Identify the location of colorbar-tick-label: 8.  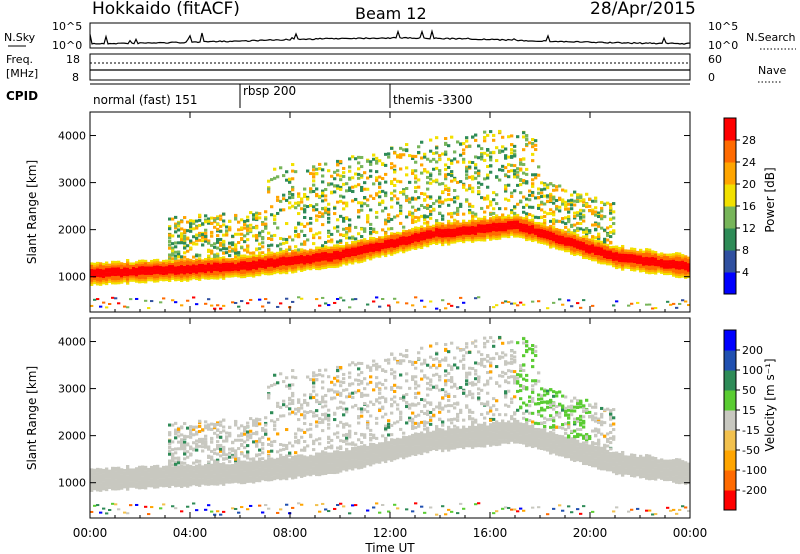
(745, 250).